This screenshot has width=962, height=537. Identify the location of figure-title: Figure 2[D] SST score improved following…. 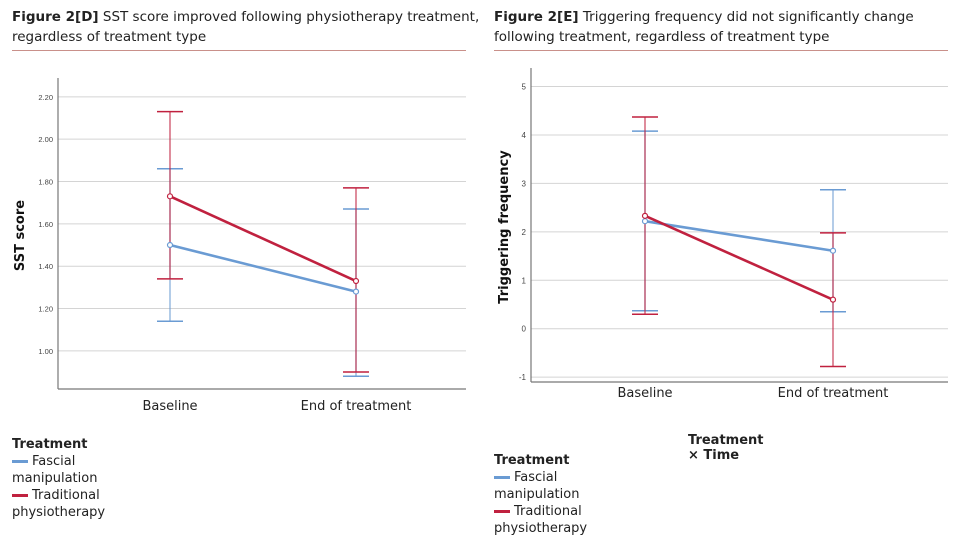
(247, 27).